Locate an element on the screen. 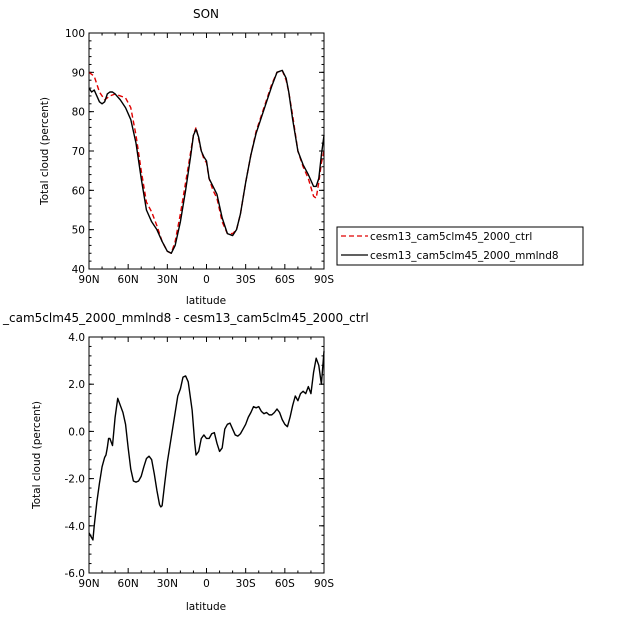 This screenshot has height=618, width=618. plot1-frame is located at coordinates (206, 151).